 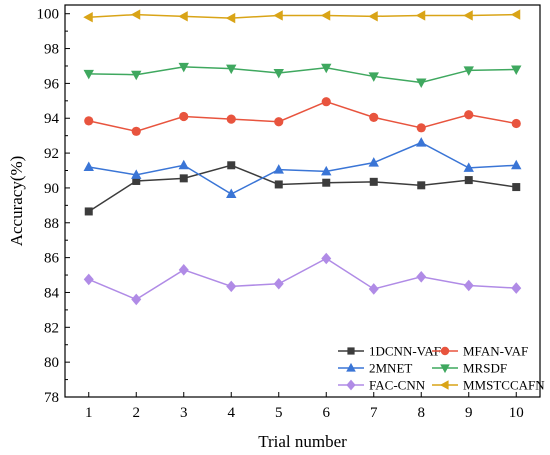 I want to click on legend-label: 2MNET, so click(x=390, y=368).